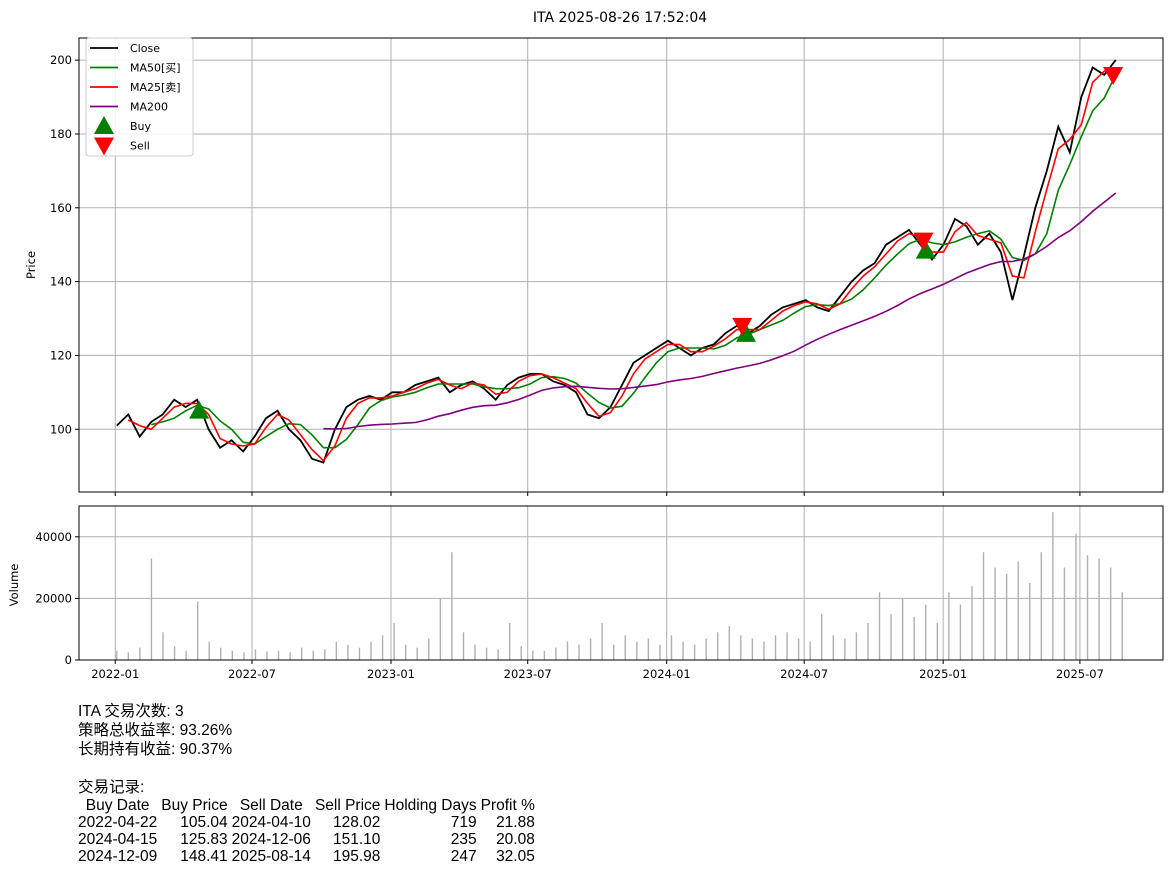 The width and height of the screenshot is (1172, 875). What do you see at coordinates (430, 805) in the screenshot?
I see `col-header: Holding Days` at bounding box center [430, 805].